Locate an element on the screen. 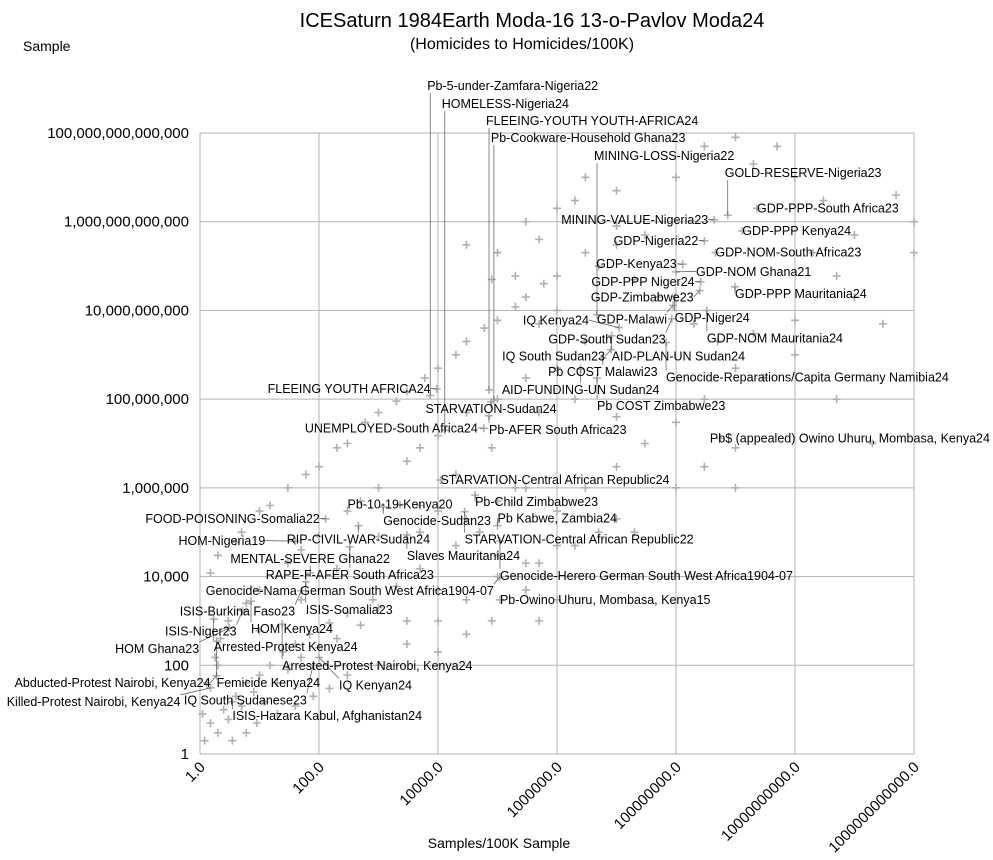 Image resolution: width=993 pixels, height=860 pixels. point-label: Arrested-Protest Kenya24 is located at coordinates (286, 647).